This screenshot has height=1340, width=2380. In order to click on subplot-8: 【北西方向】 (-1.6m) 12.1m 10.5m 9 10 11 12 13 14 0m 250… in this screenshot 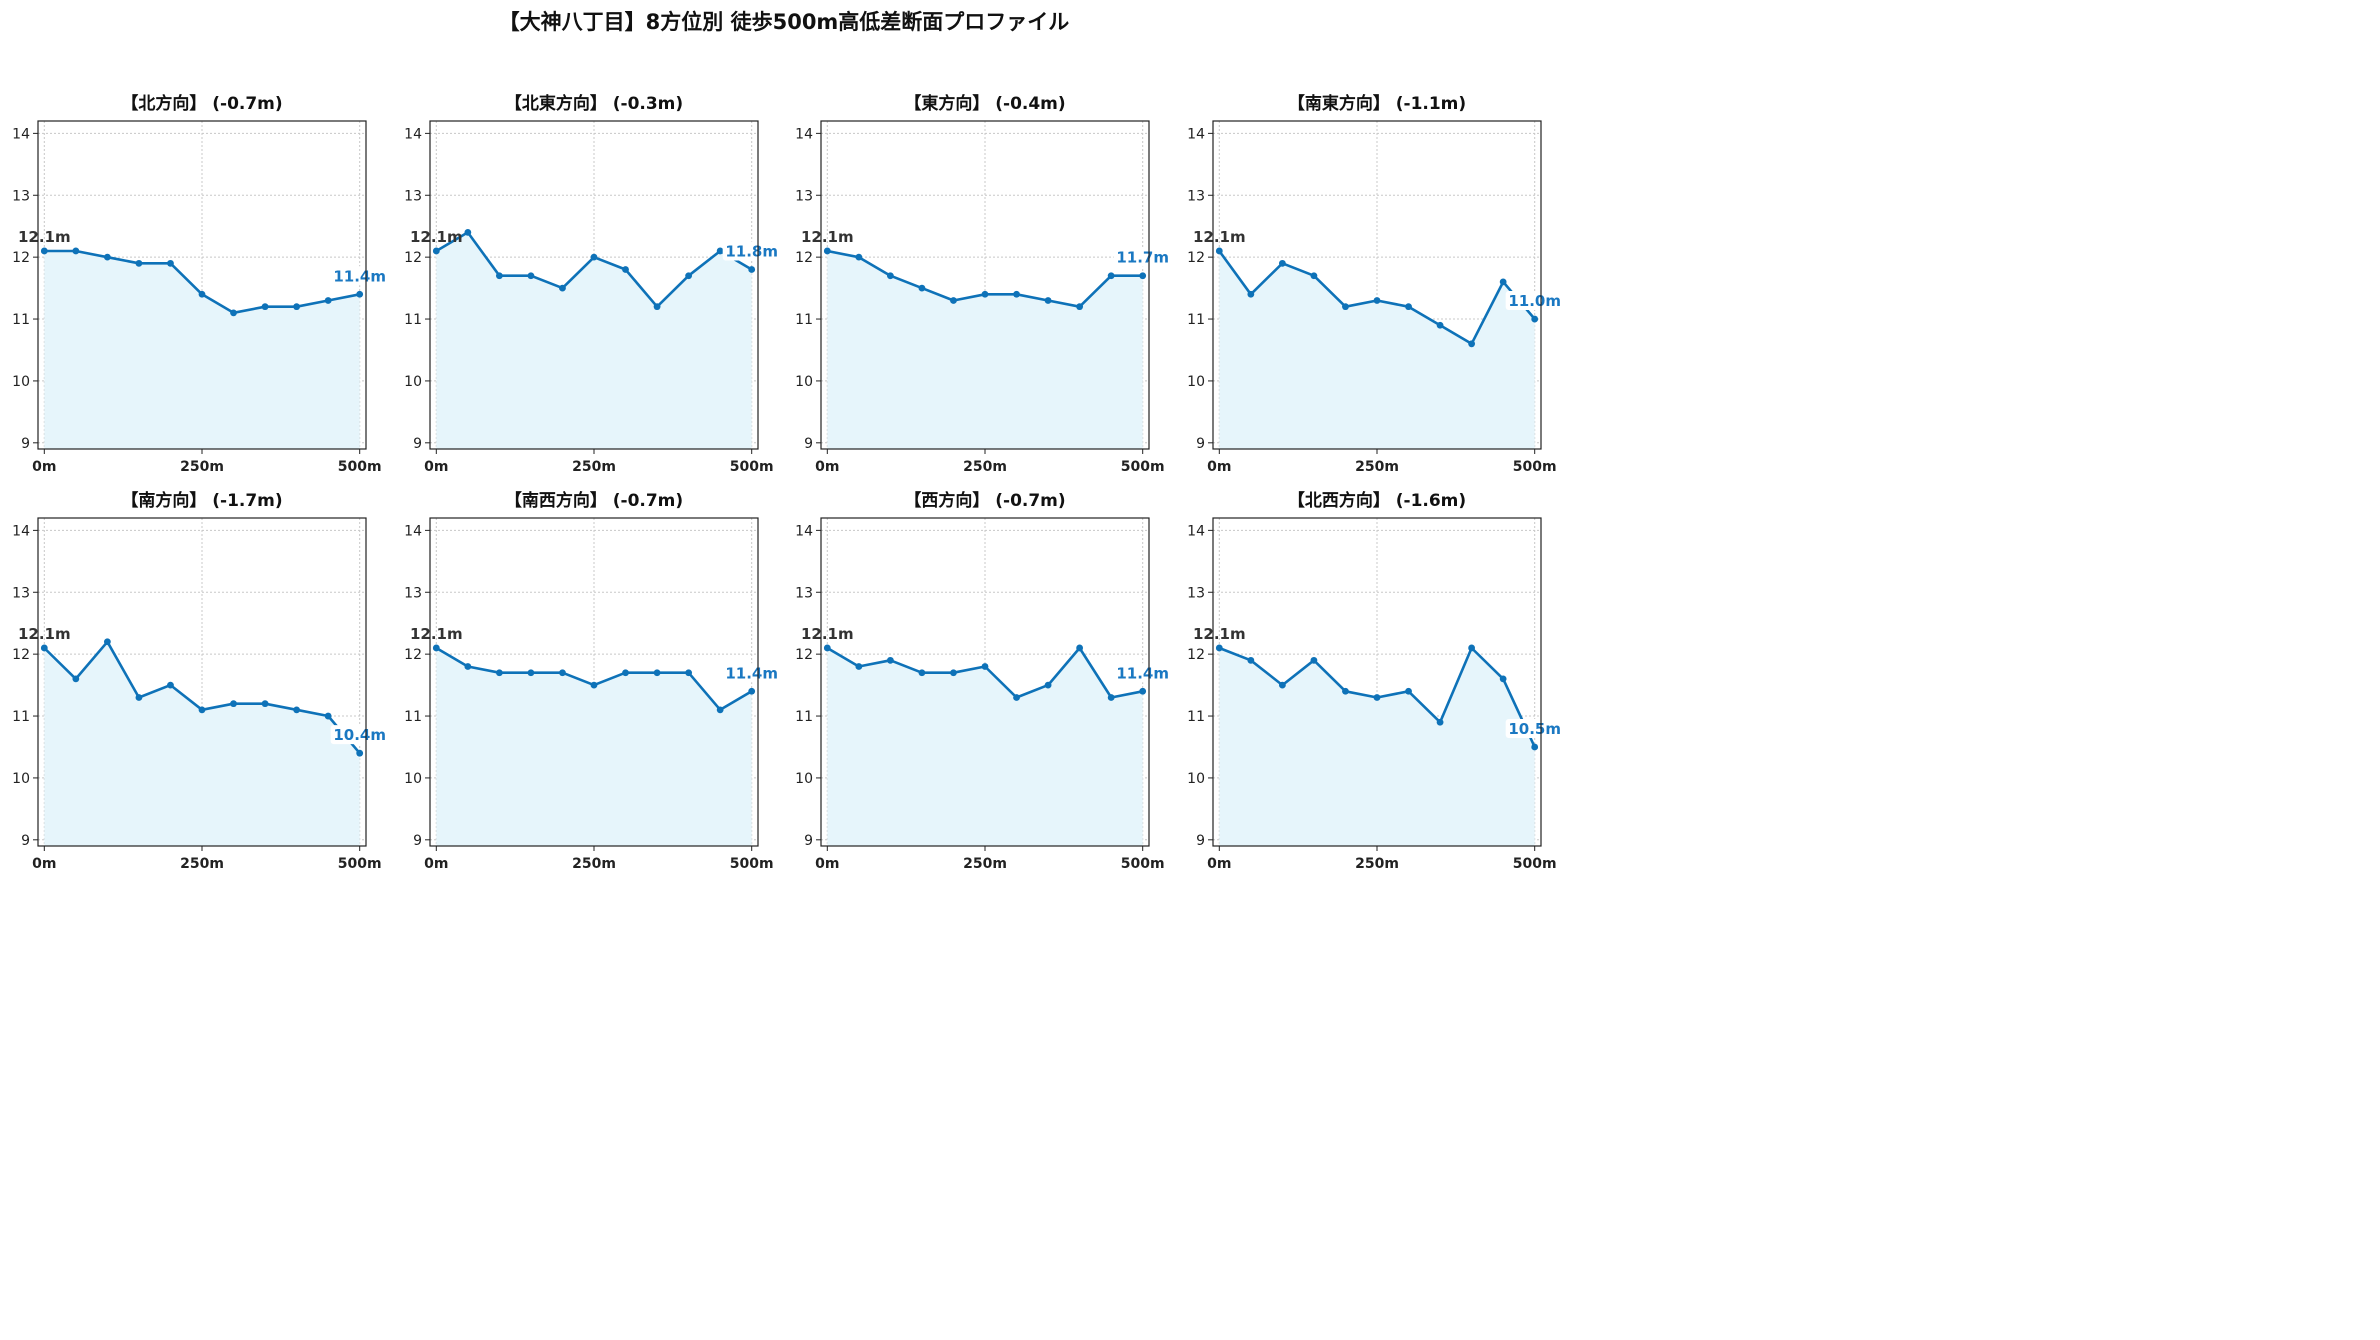, I will do `click(1374, 681)`.